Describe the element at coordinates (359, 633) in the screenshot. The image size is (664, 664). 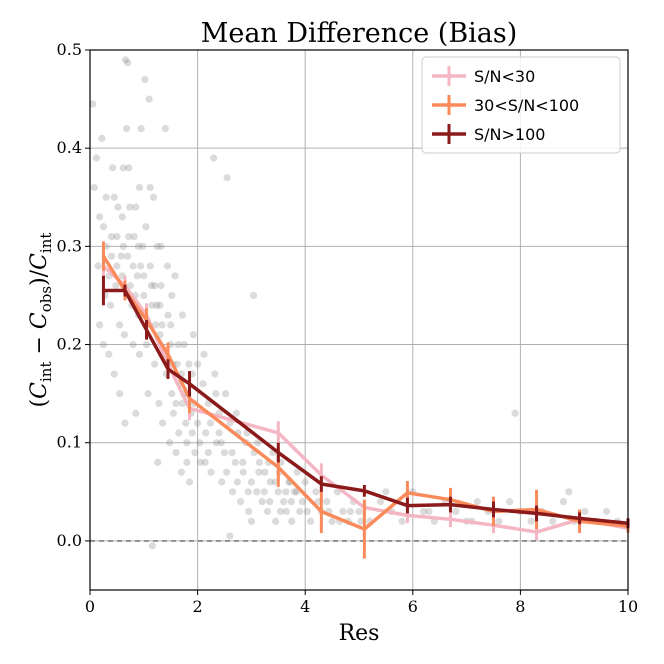
I see `x-axis-label: Res` at that location.